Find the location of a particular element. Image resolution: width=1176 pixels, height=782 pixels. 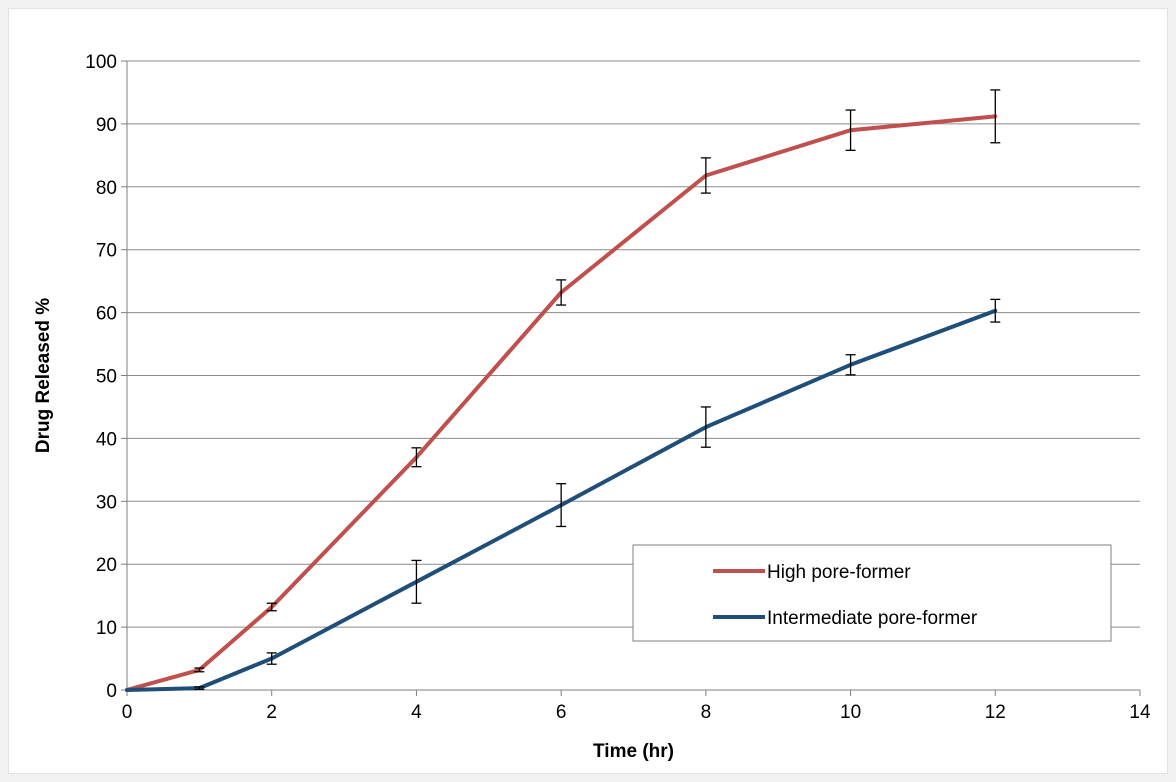

y-axis-title: Drug Released % is located at coordinates (43, 375).